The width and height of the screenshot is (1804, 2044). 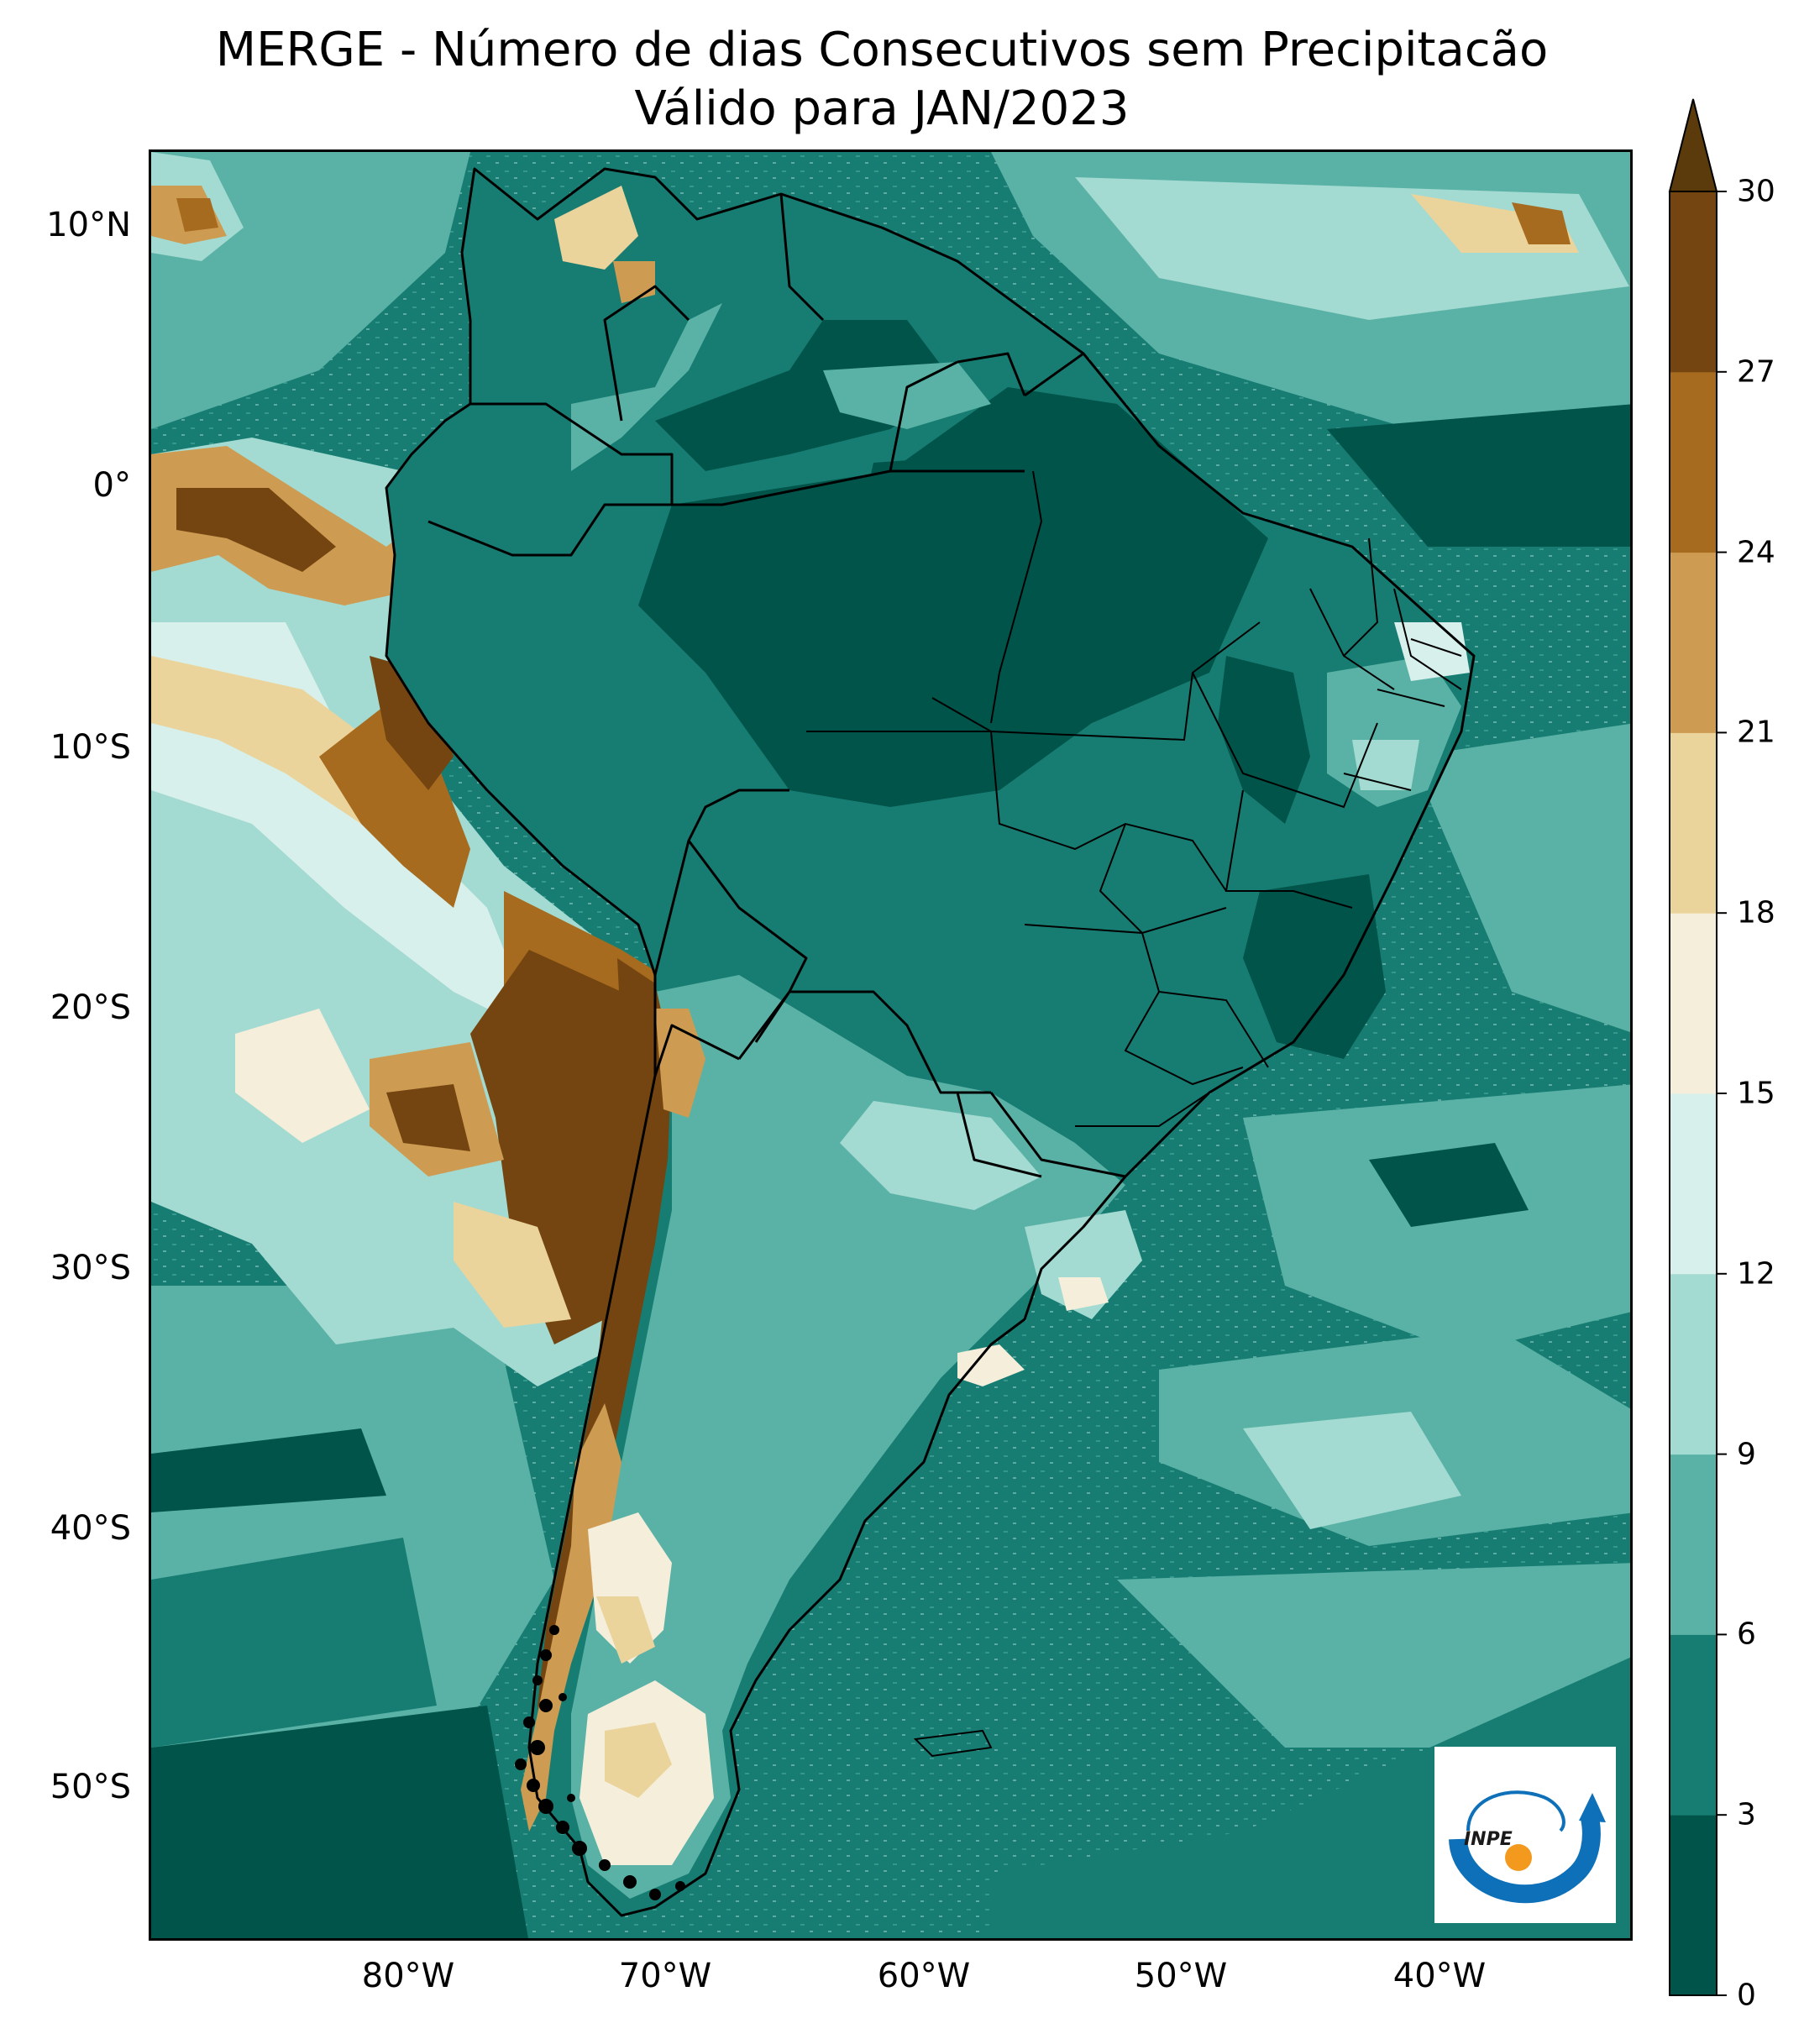 What do you see at coordinates (1756, 1274) in the screenshot?
I see `colorbar-tick-label: 12` at bounding box center [1756, 1274].